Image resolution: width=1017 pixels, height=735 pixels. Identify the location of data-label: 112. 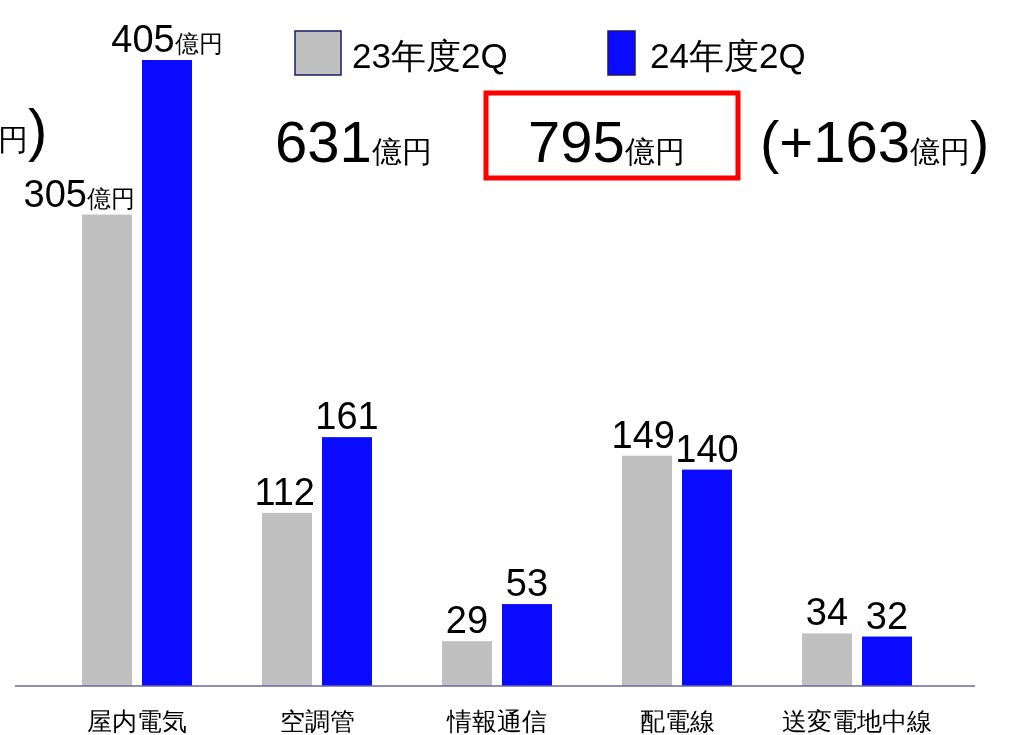
(284, 491).